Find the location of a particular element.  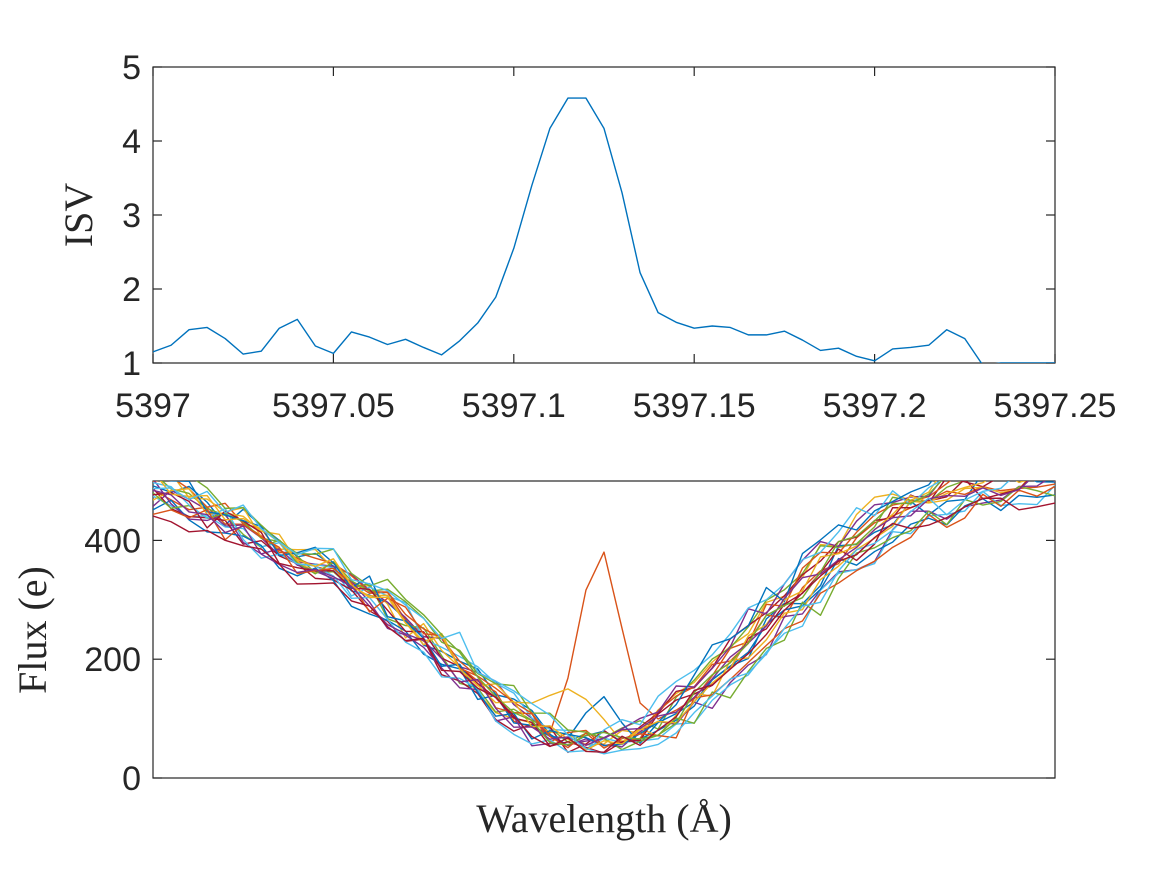

isv-x-tick-label: 5397.15 is located at coordinates (694, 406).